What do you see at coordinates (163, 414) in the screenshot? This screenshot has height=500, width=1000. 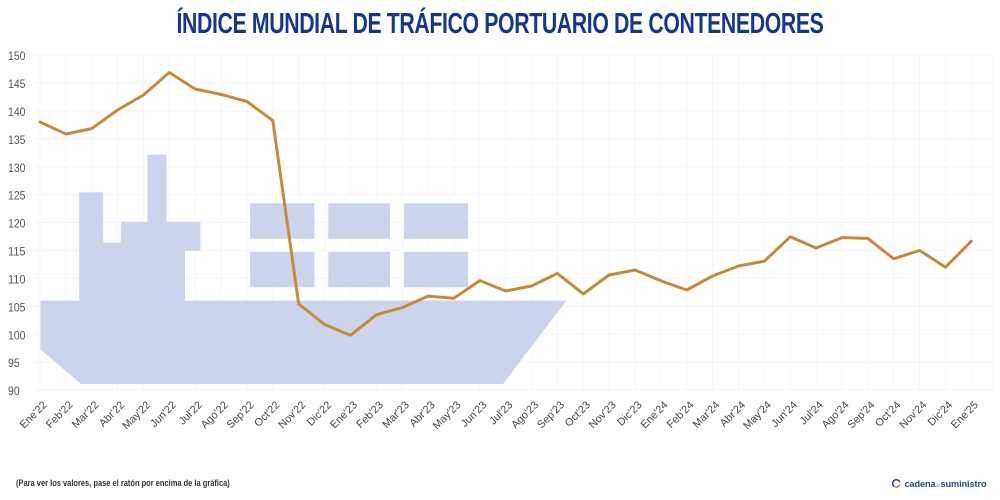 I see `svg-text: Jun'22` at bounding box center [163, 414].